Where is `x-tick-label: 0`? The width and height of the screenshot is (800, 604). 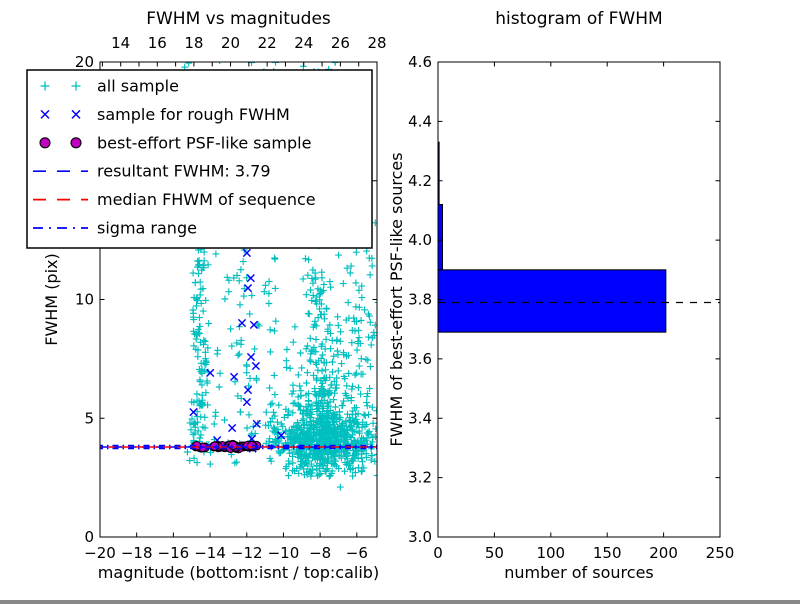
x-tick-label: 0 is located at coordinates (438, 553).